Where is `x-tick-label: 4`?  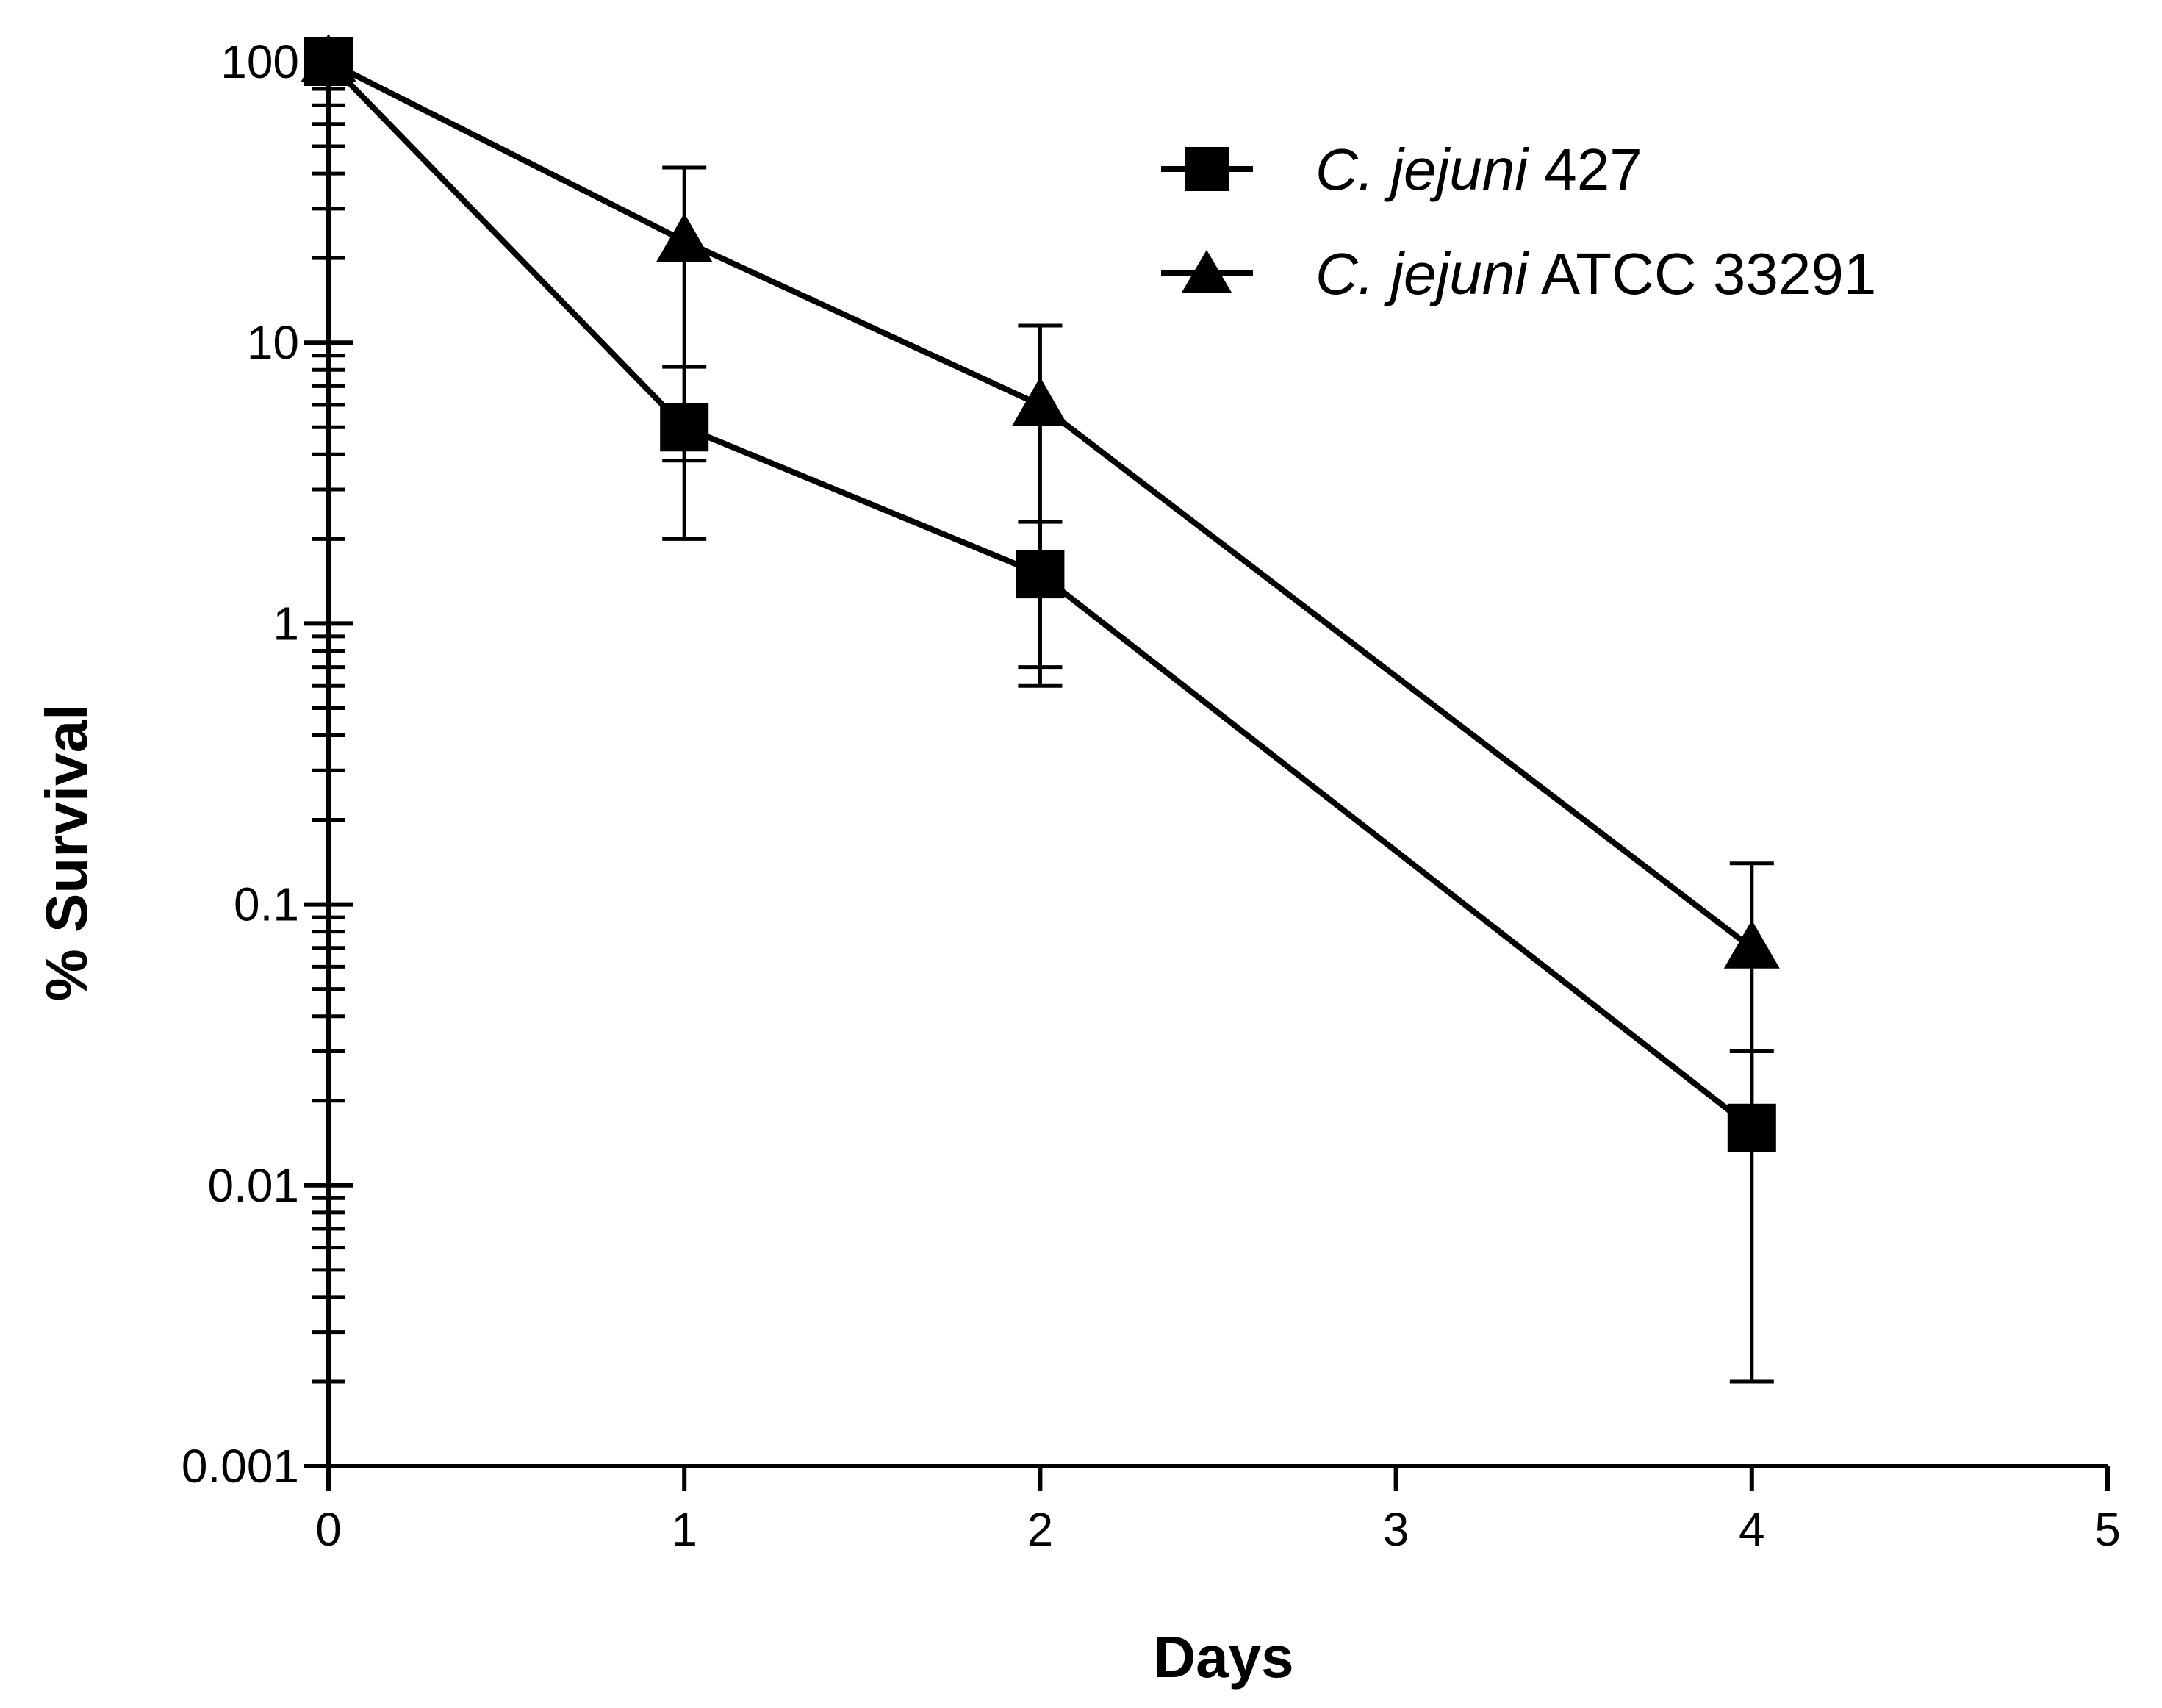 x-tick-label: 4 is located at coordinates (1752, 1529).